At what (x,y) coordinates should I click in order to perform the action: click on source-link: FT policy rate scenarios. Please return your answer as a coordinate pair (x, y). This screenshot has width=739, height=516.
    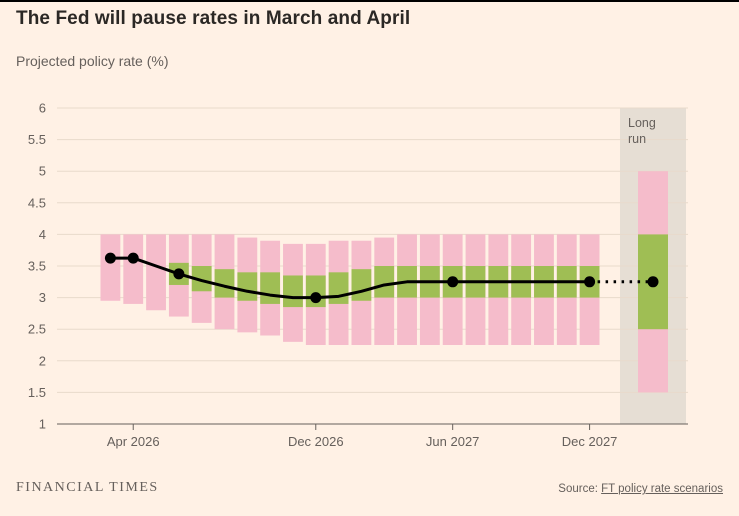
    Looking at the image, I should click on (662, 489).